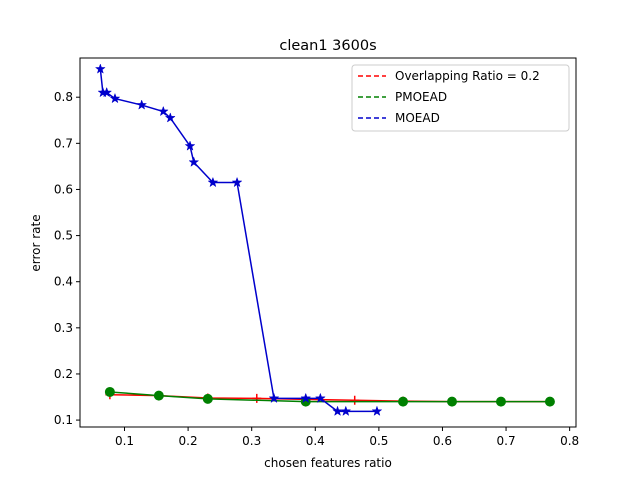  I want to click on legend: Overlapping Ratio = 0.2 PMOEAD MOEAD, so click(460, 98).